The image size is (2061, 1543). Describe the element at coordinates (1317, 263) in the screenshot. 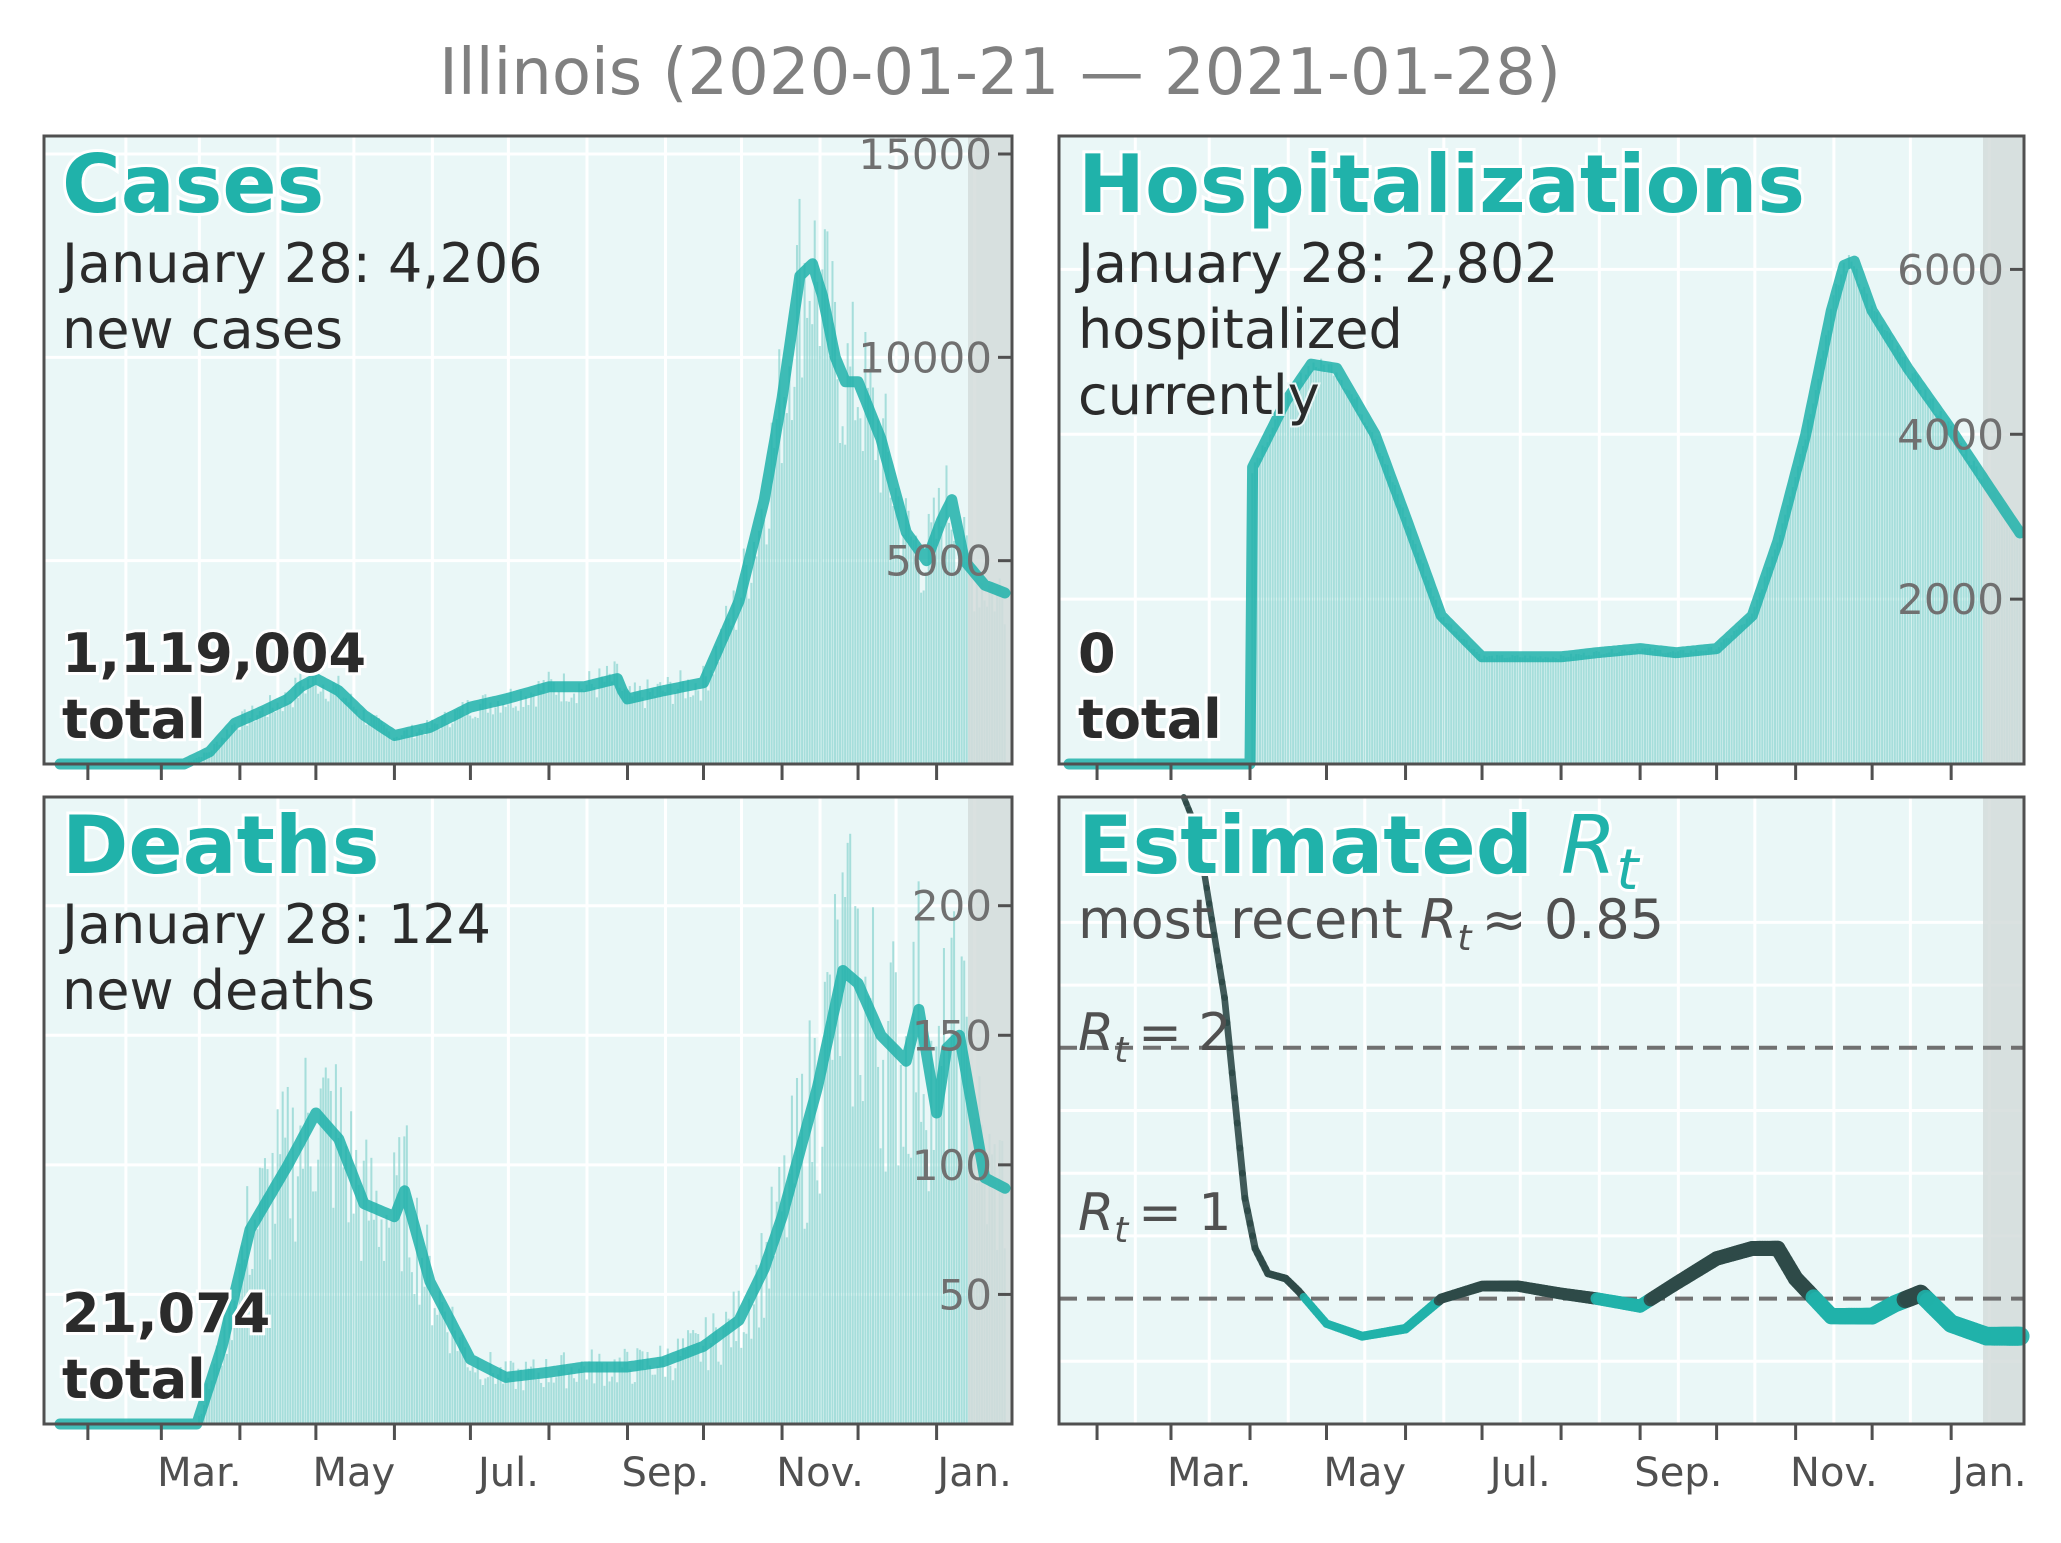

I see `hosp-latest-value: January 28: 2,802` at that location.